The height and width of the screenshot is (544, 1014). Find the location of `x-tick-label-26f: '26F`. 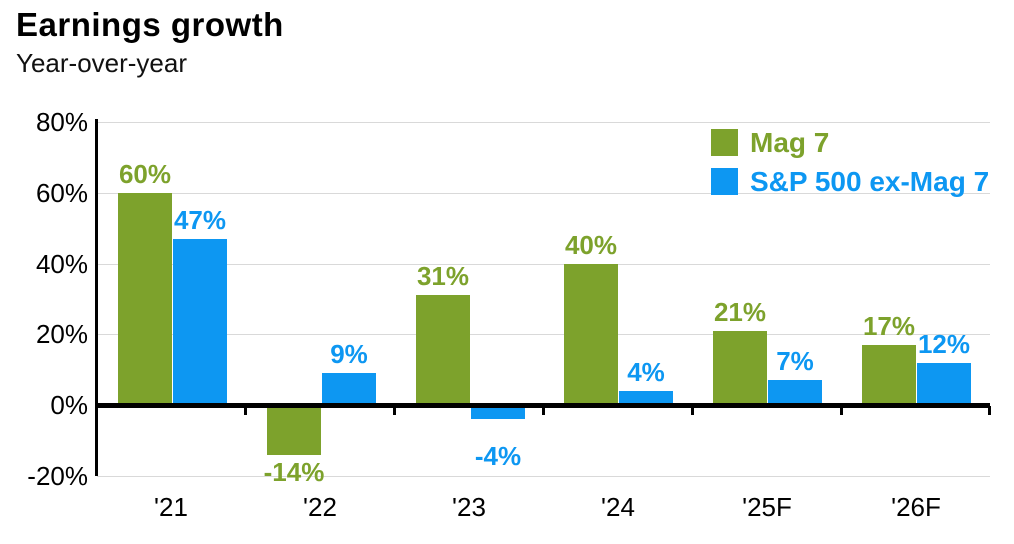

x-tick-label-26f: '26F is located at coordinates (916, 507).